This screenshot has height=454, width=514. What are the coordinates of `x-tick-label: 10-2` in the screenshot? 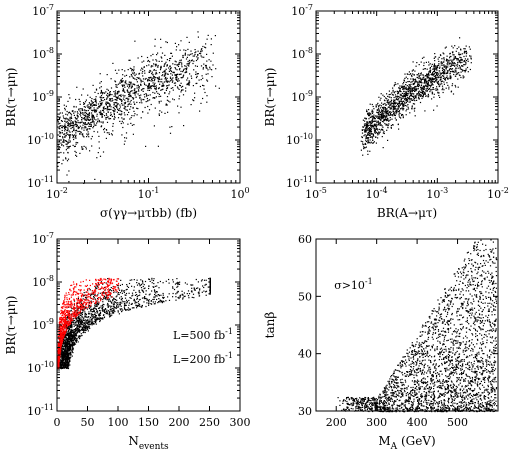 It's located at (57, 193).